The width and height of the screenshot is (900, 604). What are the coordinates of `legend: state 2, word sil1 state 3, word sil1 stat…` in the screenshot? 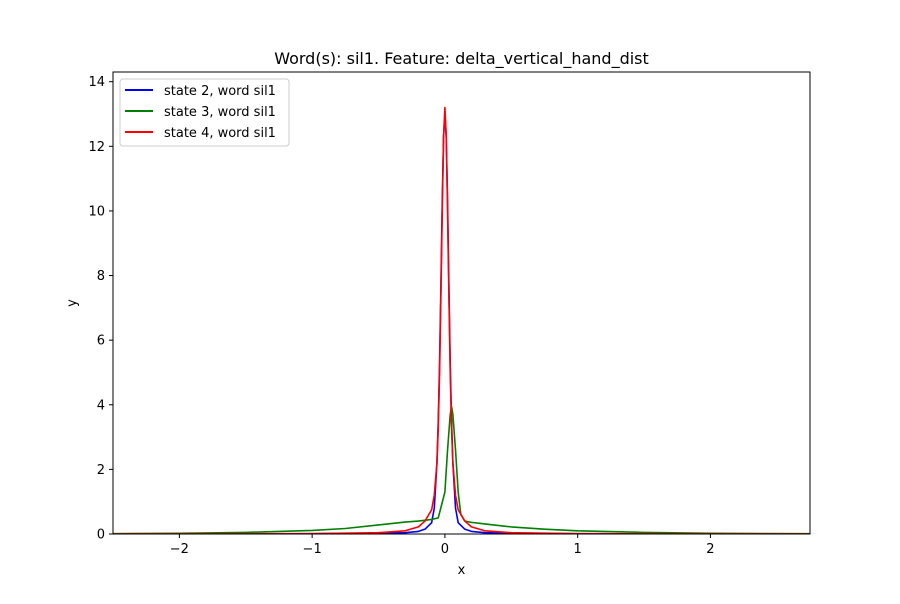 It's located at (204, 112).